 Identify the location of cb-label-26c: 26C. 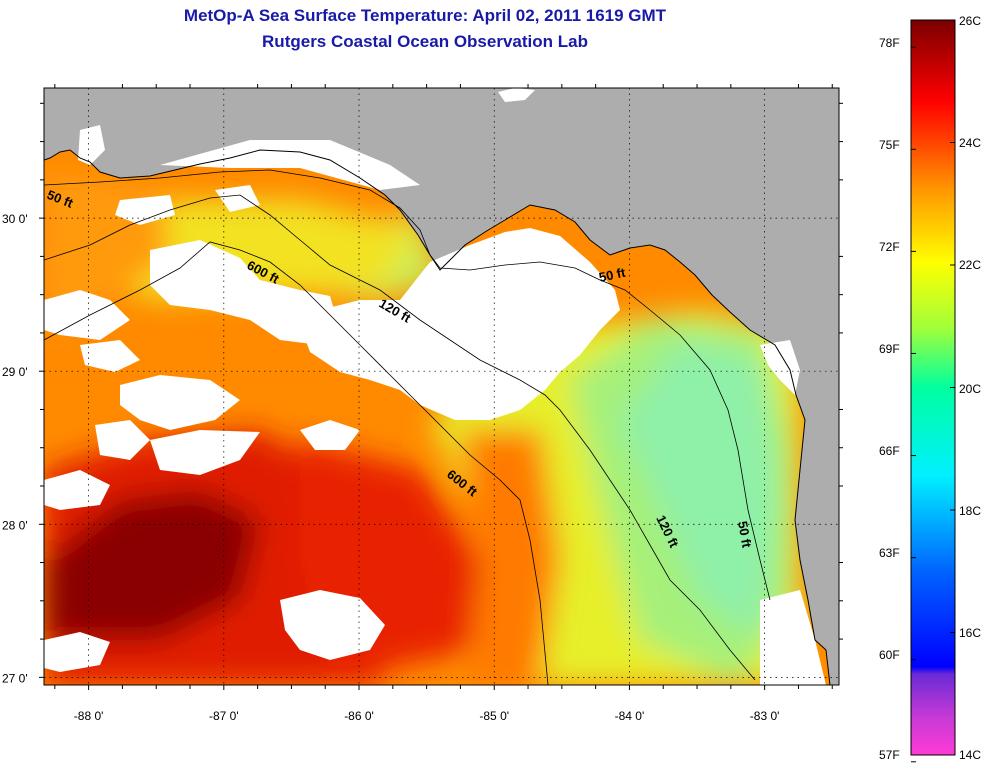
(970, 21).